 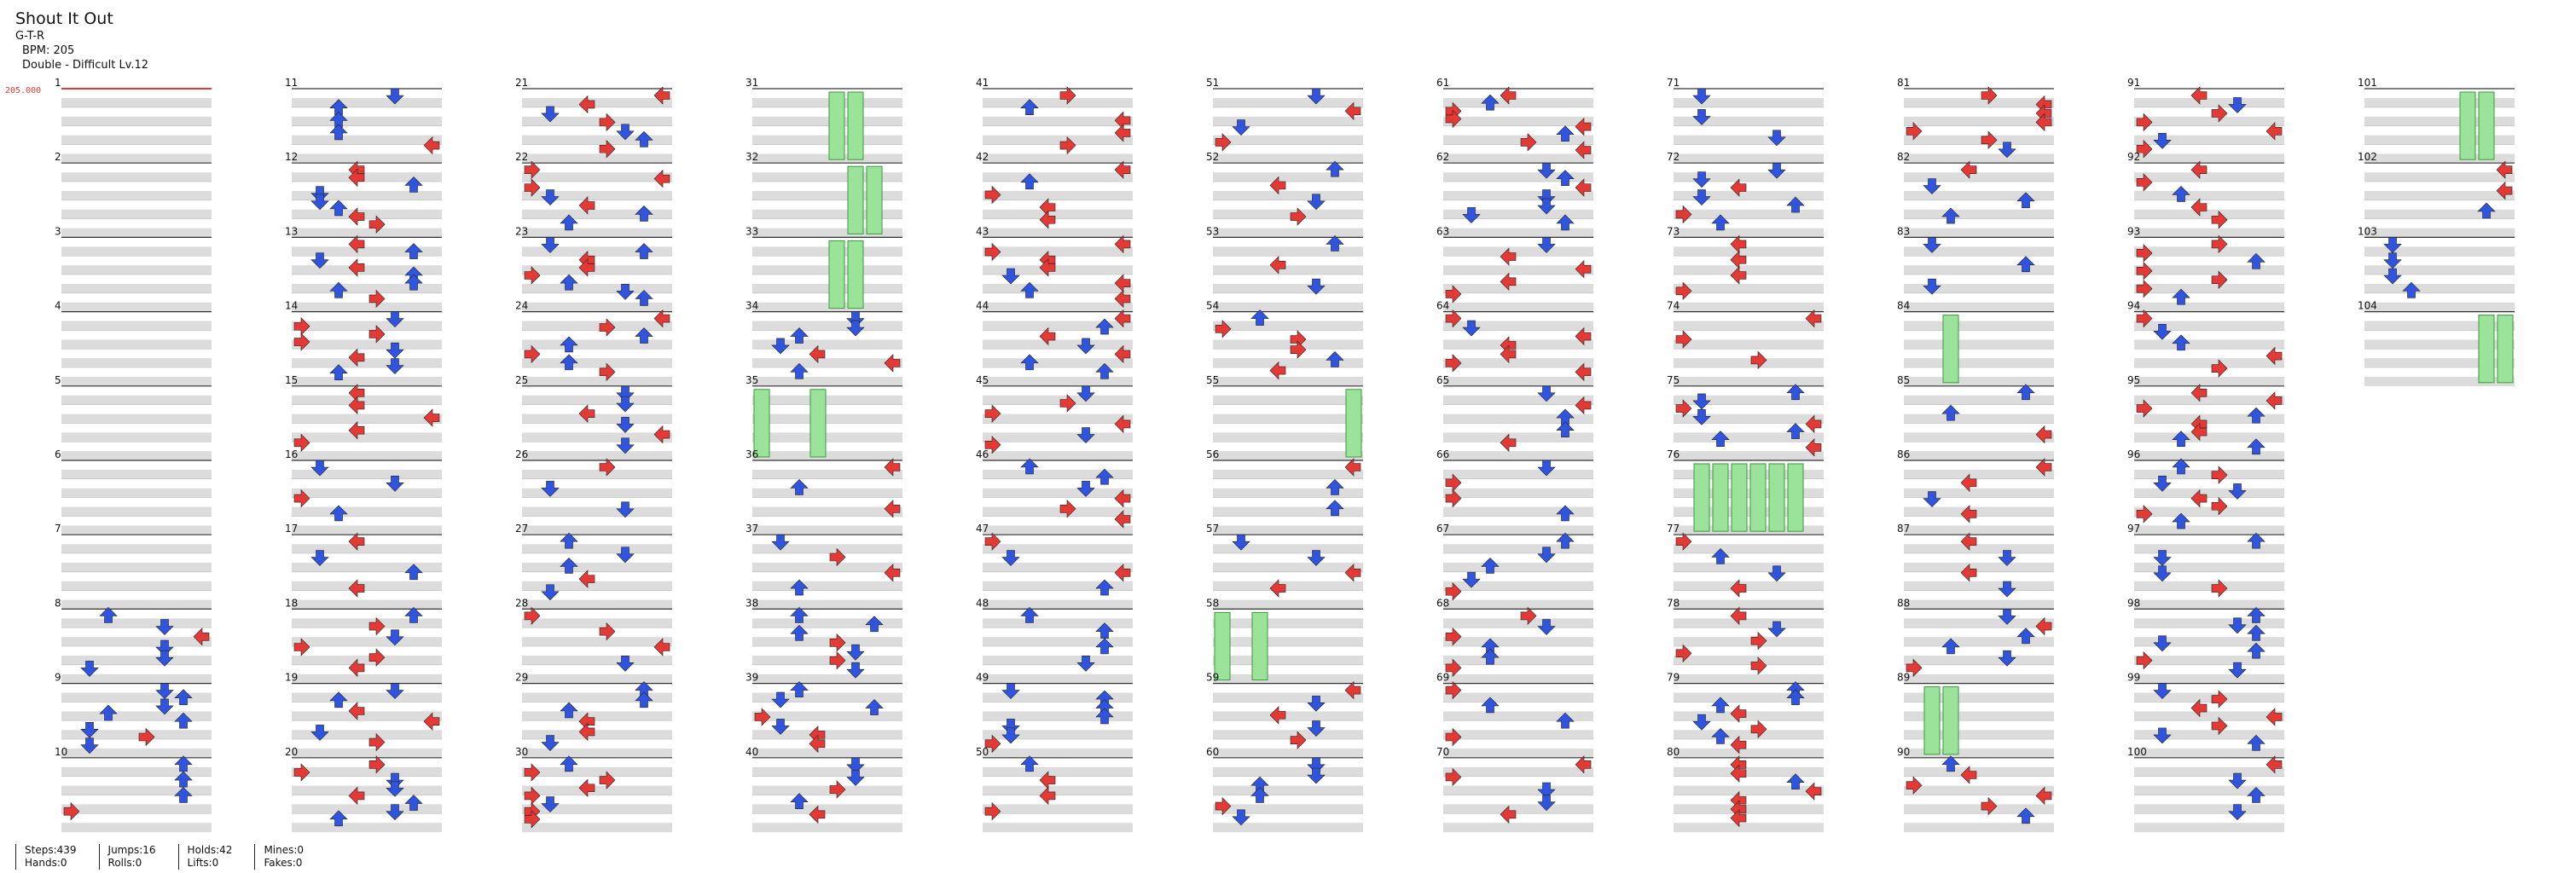 What do you see at coordinates (2133, 529) in the screenshot?
I see `measure-number: 97` at bounding box center [2133, 529].